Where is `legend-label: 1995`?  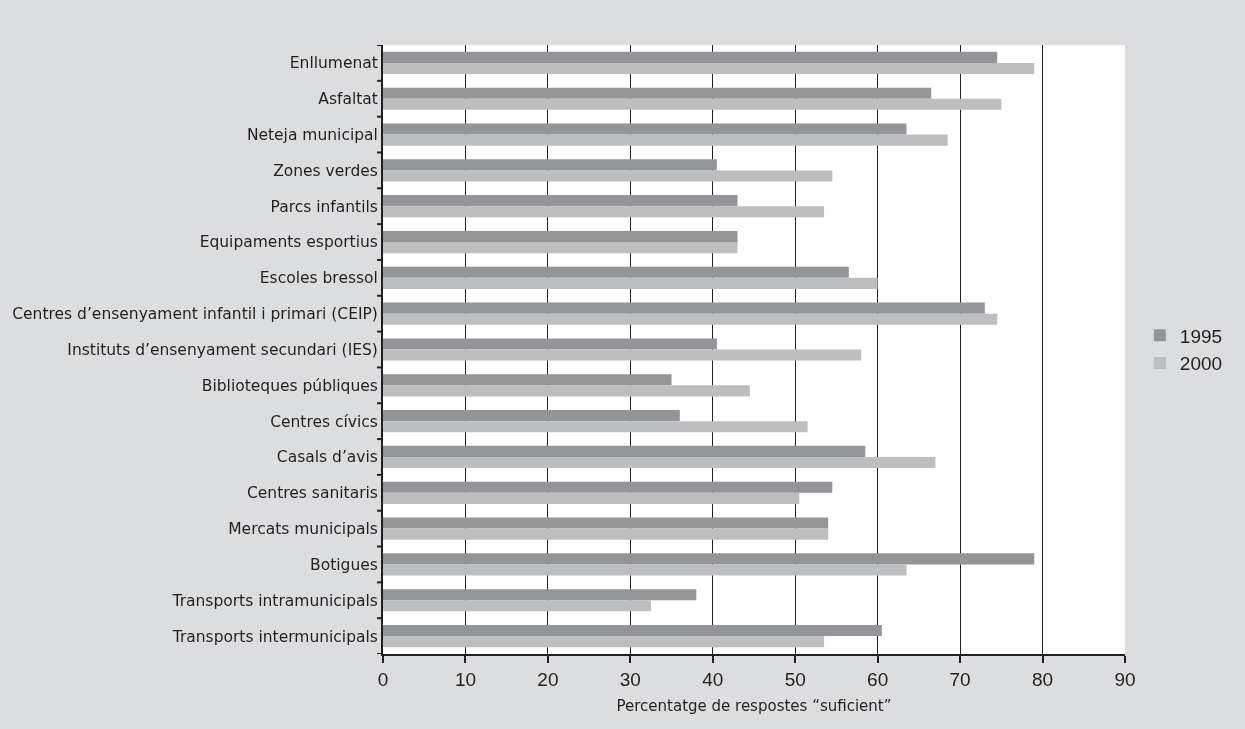
legend-label: 1995 is located at coordinates (1201, 336).